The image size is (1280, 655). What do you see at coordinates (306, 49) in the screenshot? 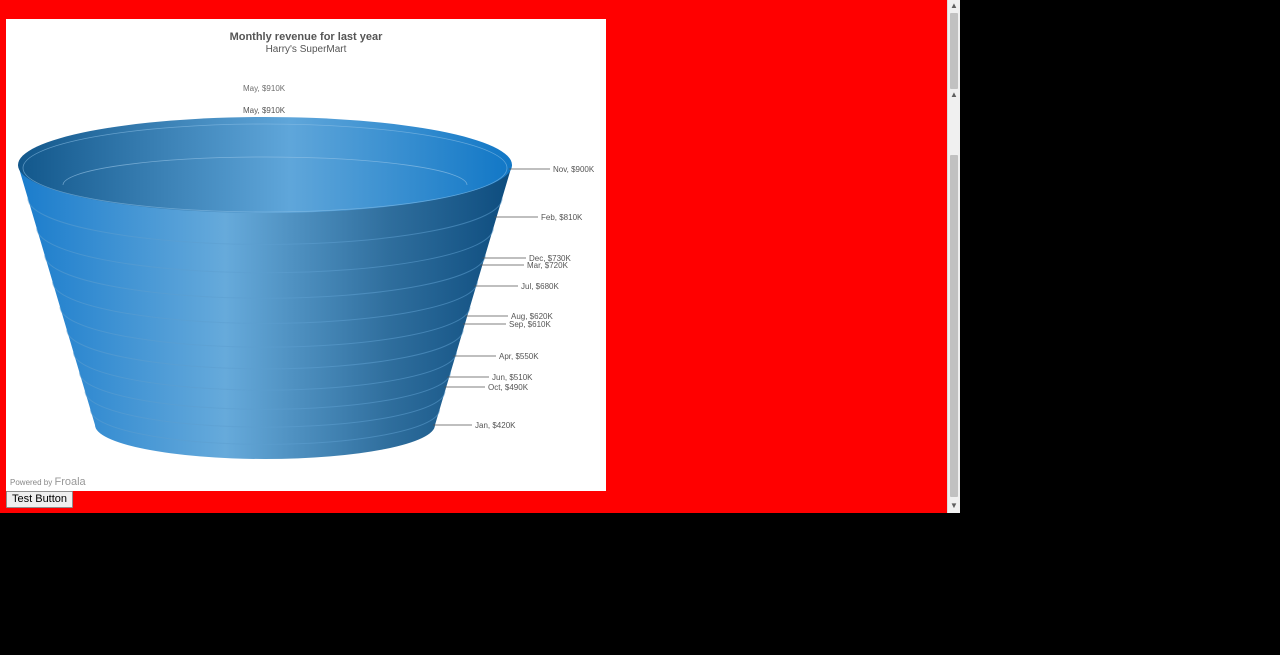
I see `chart-subtitle: Harry's SuperMart` at bounding box center [306, 49].